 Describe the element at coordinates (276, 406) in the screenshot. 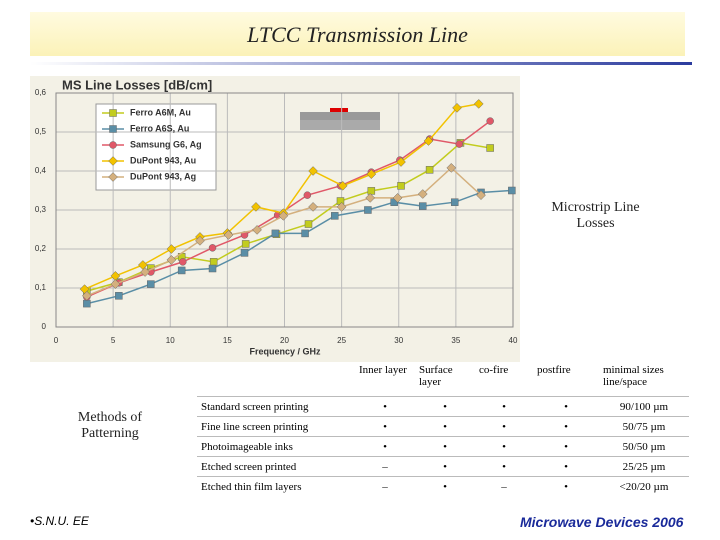

I see `table-cell: Standard screen printing` at that location.